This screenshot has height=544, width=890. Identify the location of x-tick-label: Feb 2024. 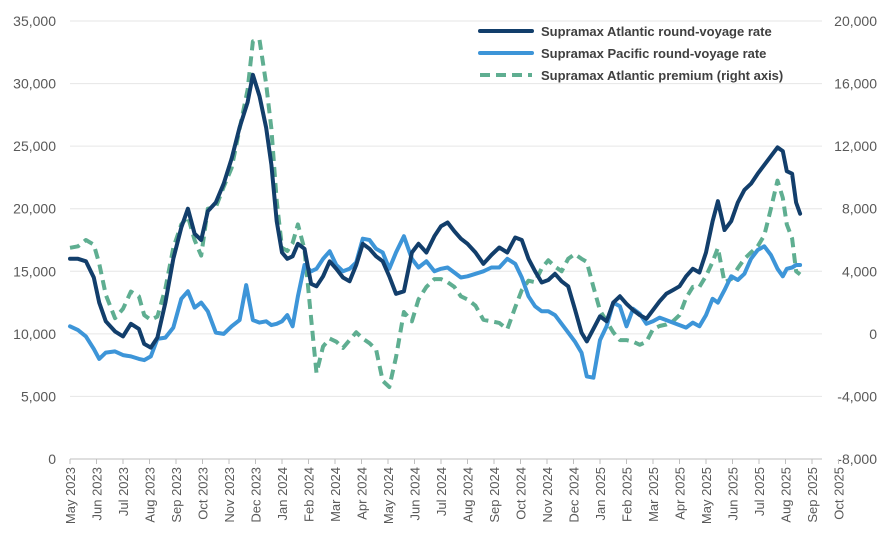
(309, 494).